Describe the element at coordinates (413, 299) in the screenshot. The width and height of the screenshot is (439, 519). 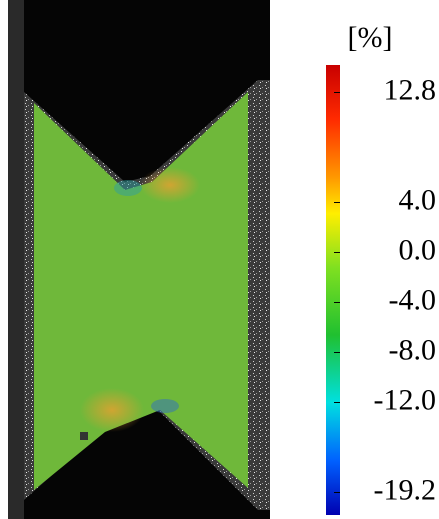
I see `tick-label: -4.0` at that location.